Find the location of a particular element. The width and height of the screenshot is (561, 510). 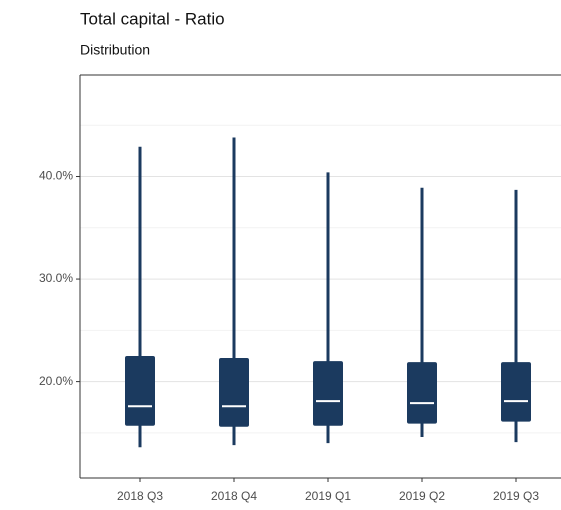

x-tick-label: 2018 Q3 is located at coordinates (140, 496).